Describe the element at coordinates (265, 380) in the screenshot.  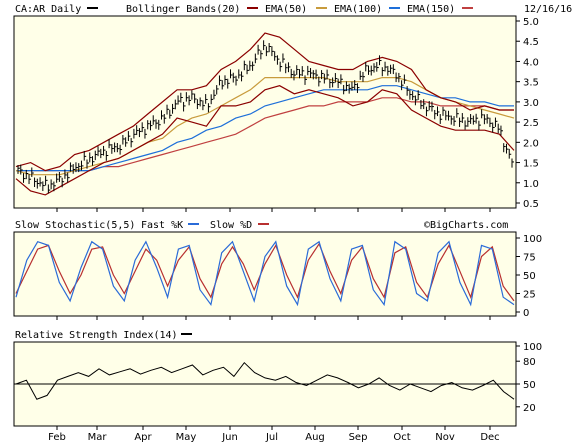
I see `rsi-line` at that location.